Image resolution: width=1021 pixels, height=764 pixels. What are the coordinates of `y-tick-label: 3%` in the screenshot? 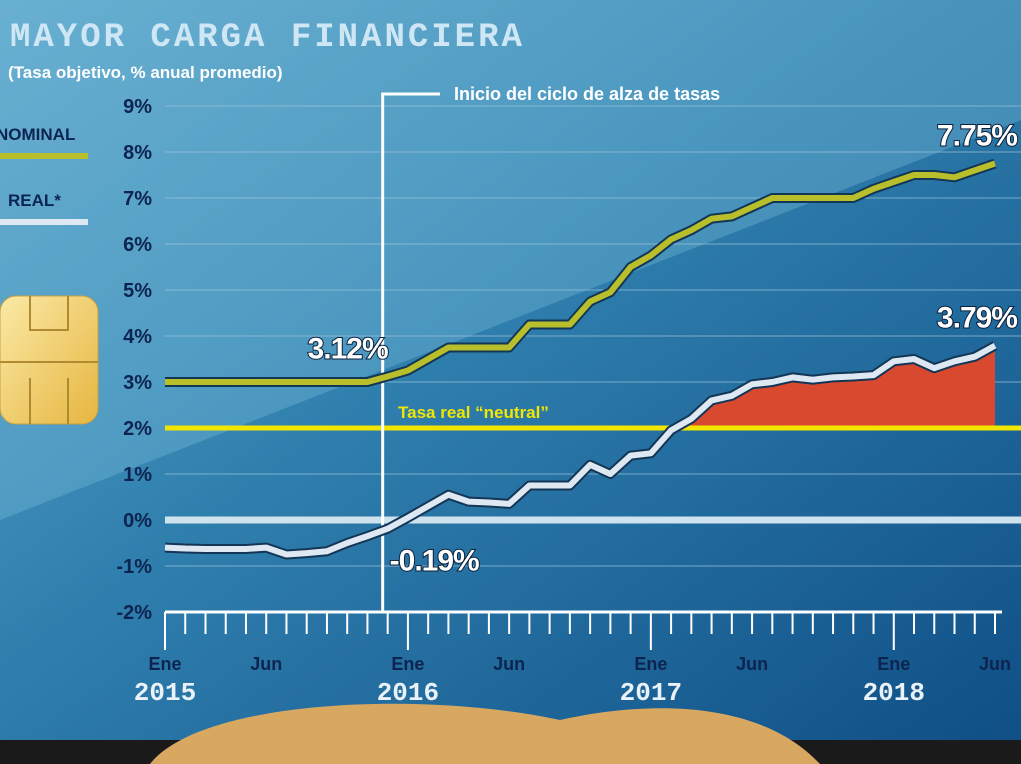 It's located at (137, 383).